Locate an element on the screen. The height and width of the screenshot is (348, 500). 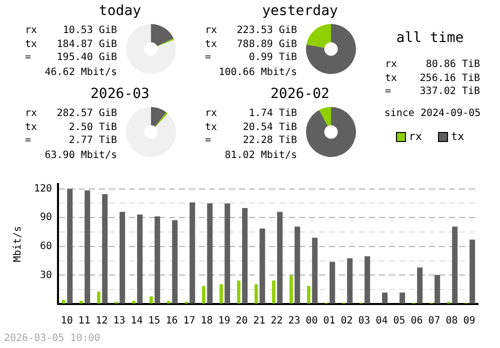
text: tx 2.50 TiB is located at coordinates (71, 127).